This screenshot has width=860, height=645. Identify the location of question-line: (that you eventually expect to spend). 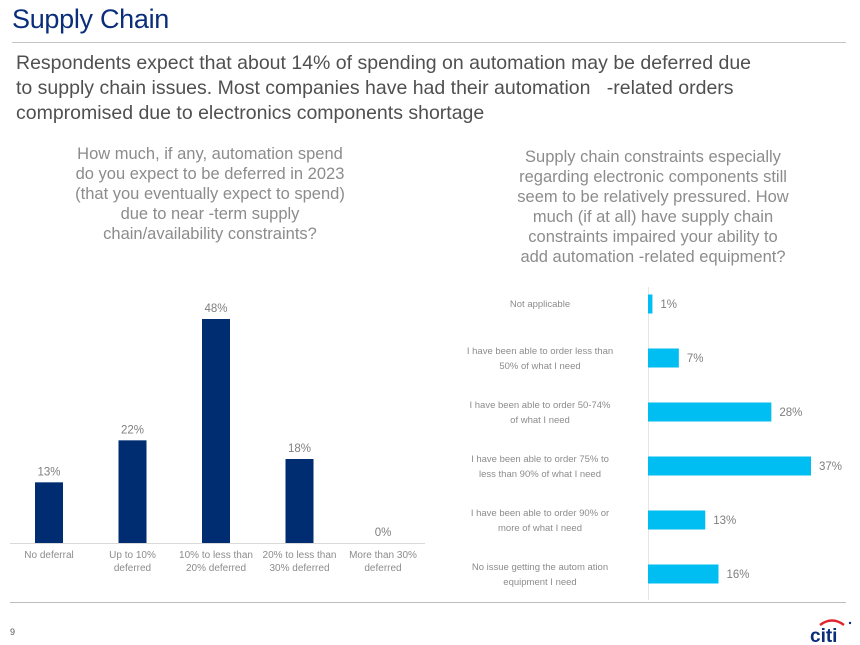
(210, 194).